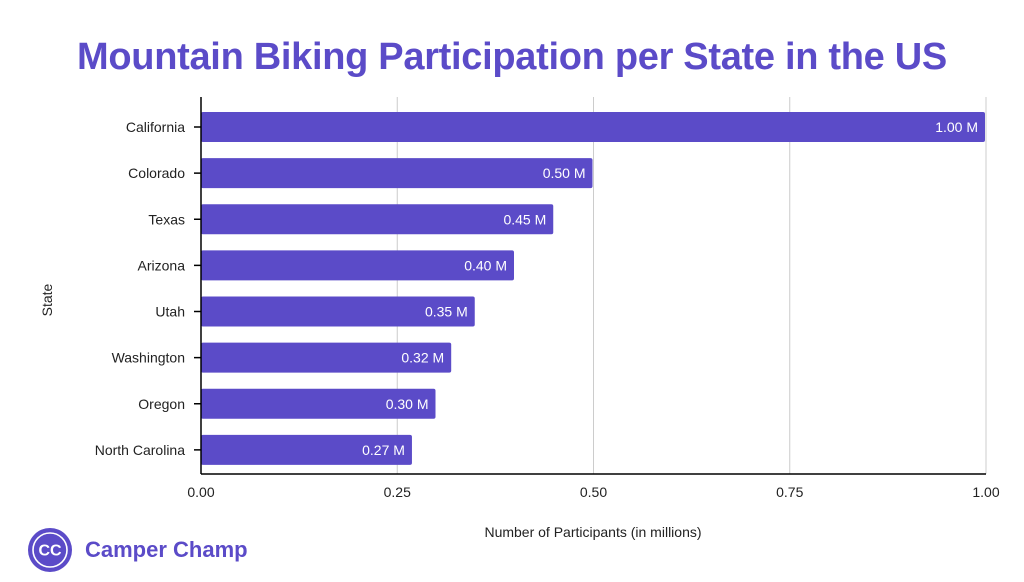 This screenshot has height=582, width=1024. I want to click on x-tick-label: 1.00, so click(985, 492).